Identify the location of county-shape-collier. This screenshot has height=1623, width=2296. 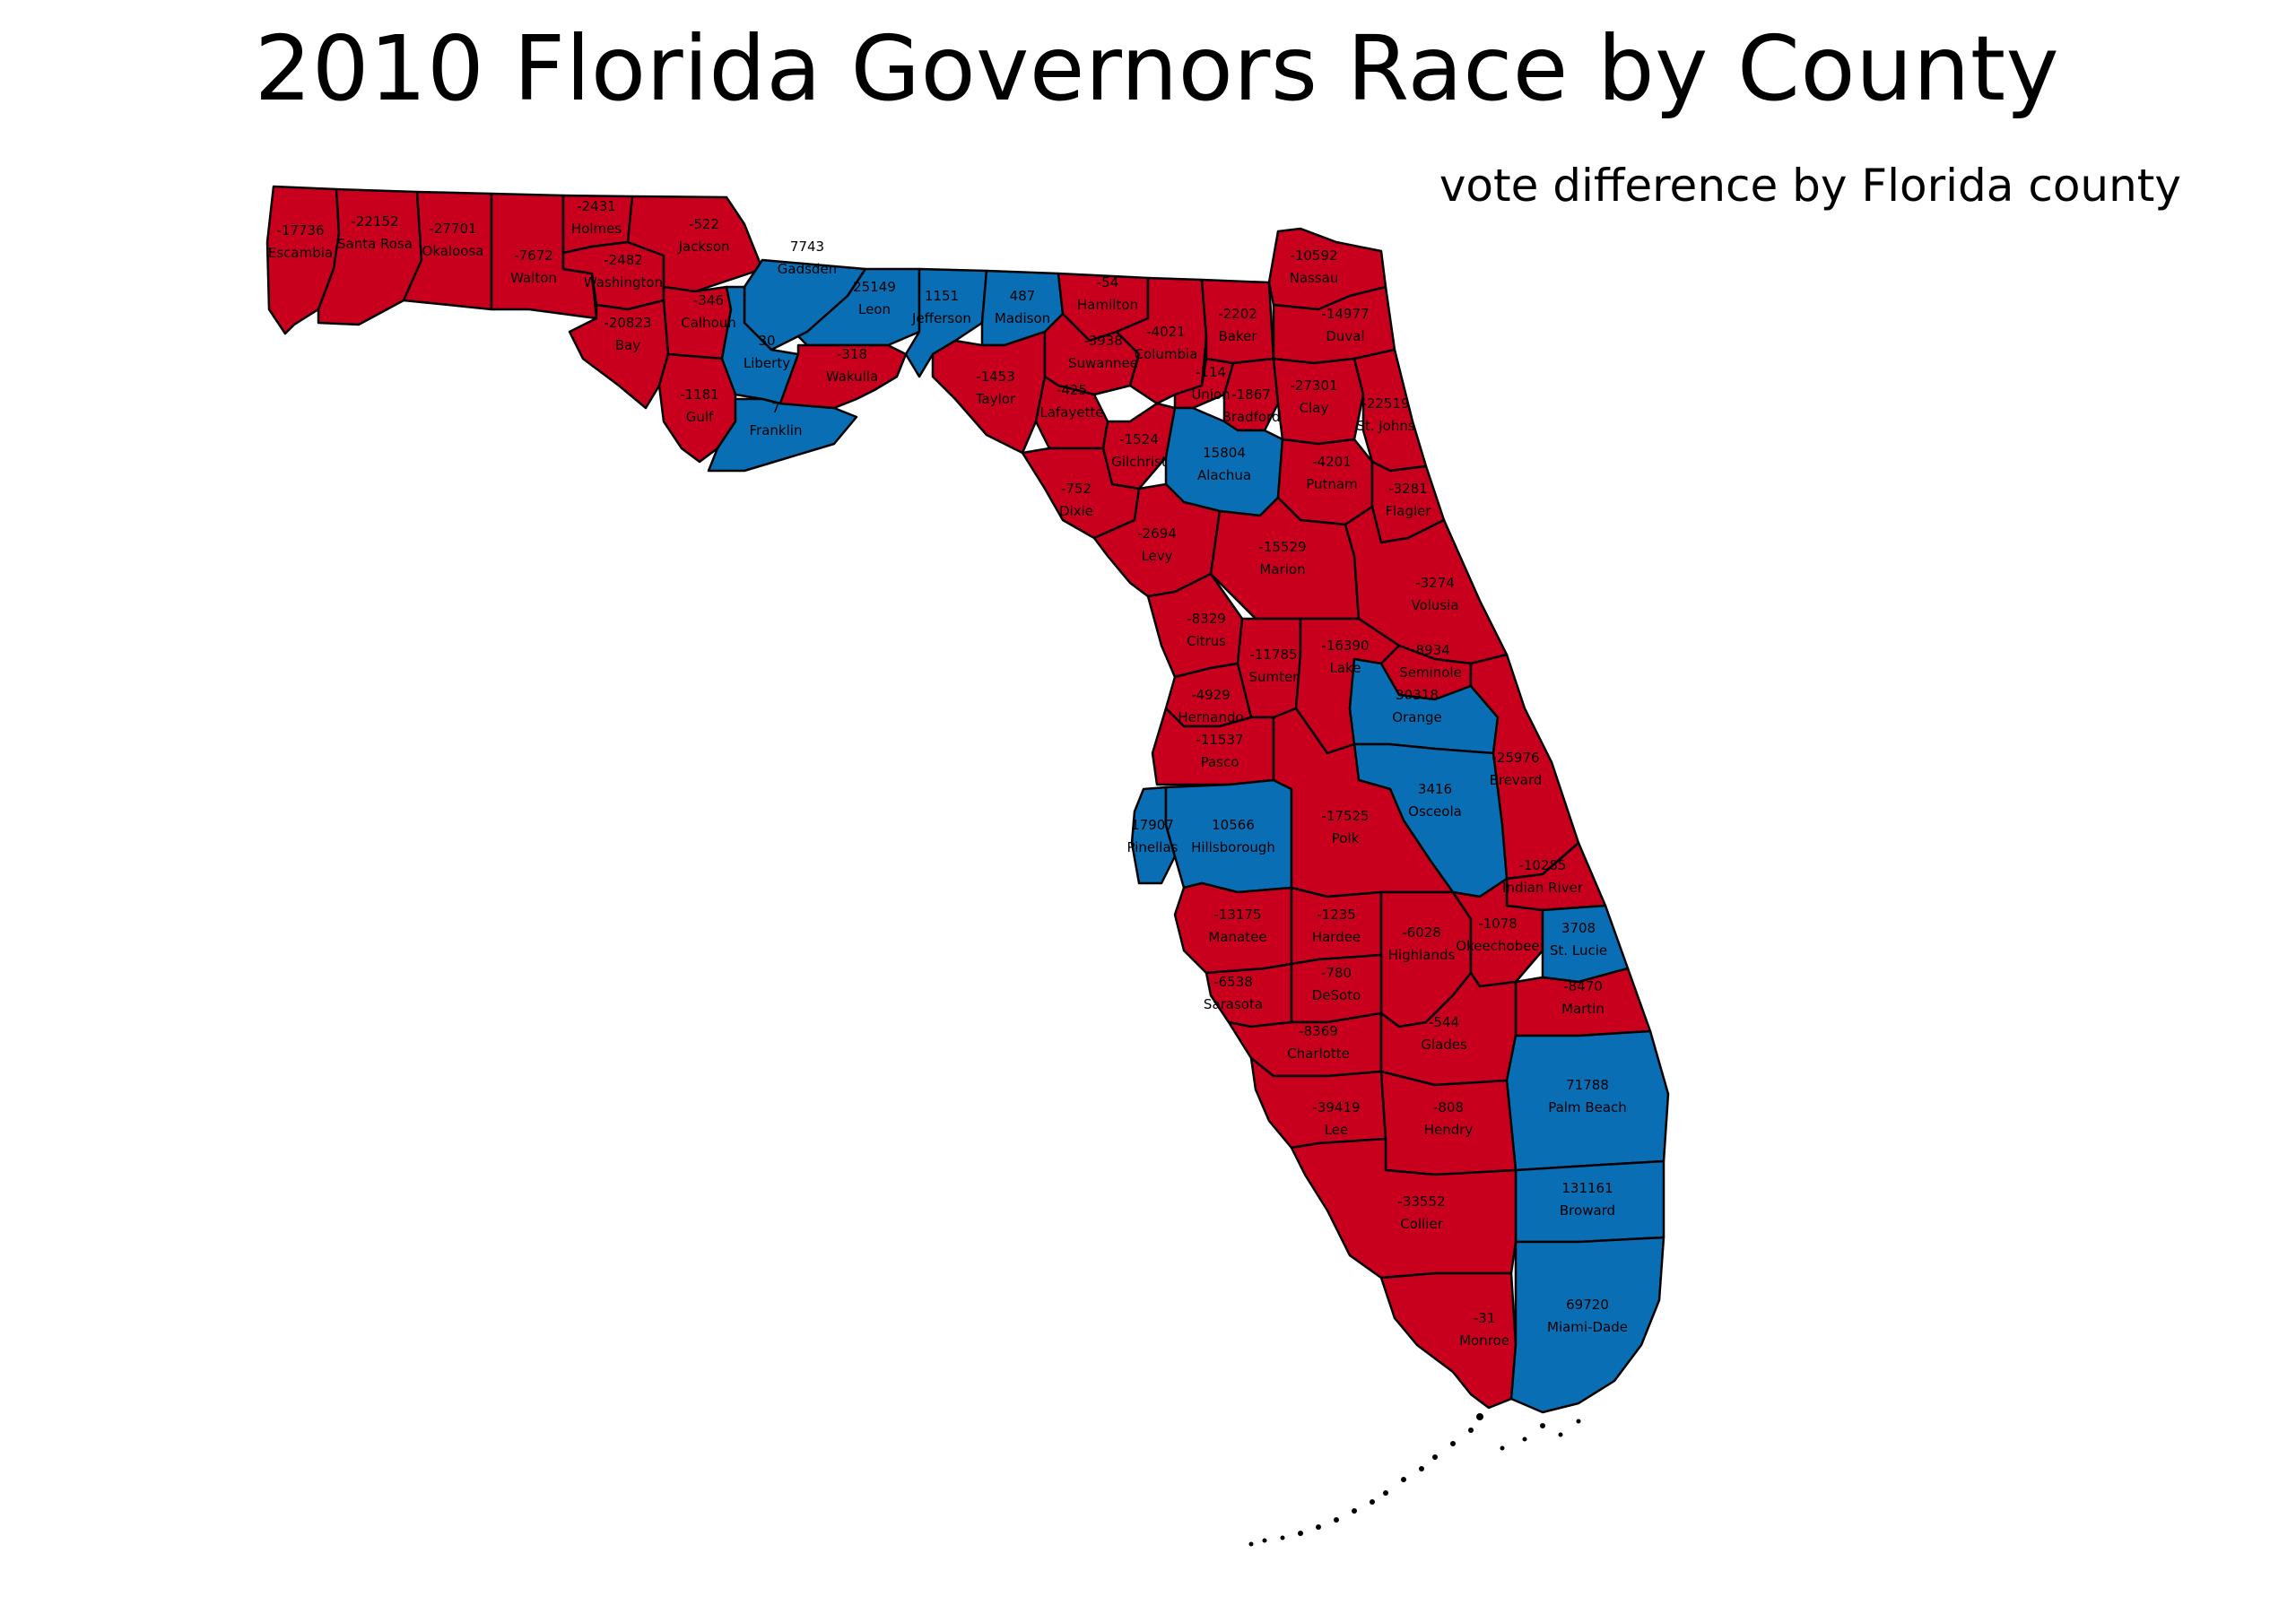
(1404, 1208).